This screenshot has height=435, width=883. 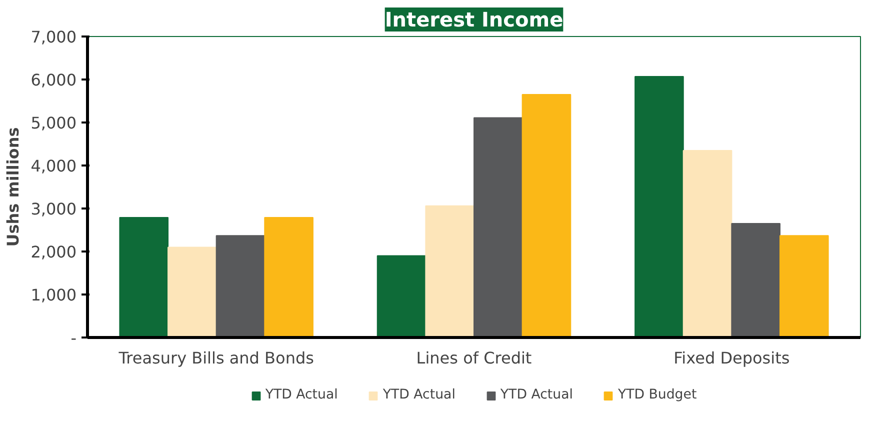 What do you see at coordinates (53, 123) in the screenshot?
I see `y-tick-label: 5,000` at bounding box center [53, 123].